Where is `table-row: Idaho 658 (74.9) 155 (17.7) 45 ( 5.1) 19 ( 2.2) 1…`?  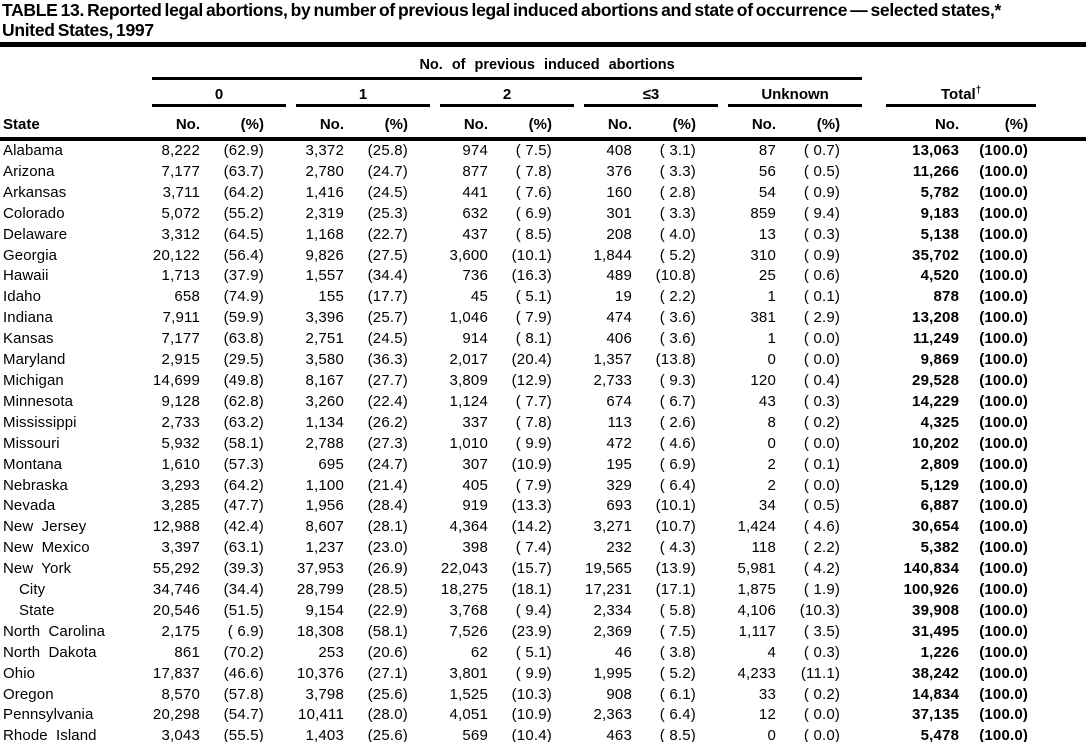
table-row: Idaho 658 (74.9) 155 (17.7) 45 ( 5.1) 19 ( 2.2) 1… is located at coordinates (543, 297).